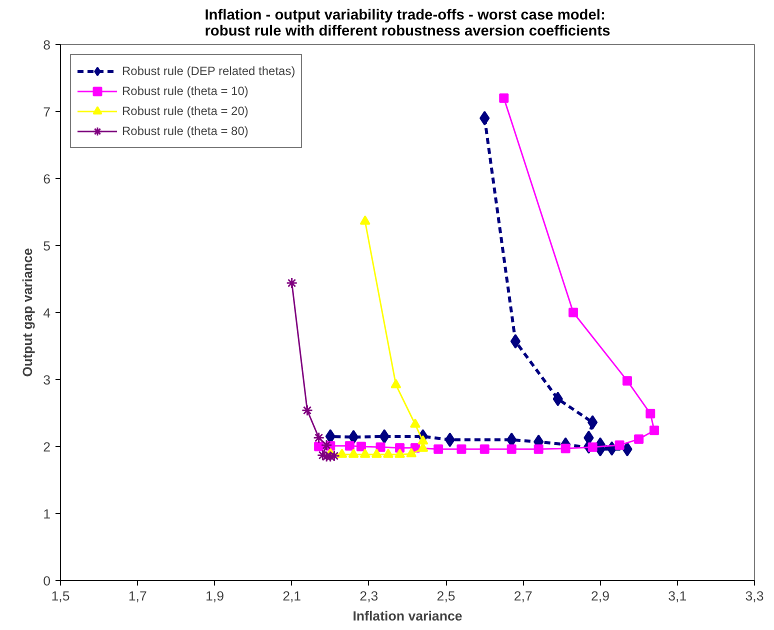 This screenshot has height=630, width=774. What do you see at coordinates (754, 596) in the screenshot?
I see `x-tick-label: 3,3` at bounding box center [754, 596].